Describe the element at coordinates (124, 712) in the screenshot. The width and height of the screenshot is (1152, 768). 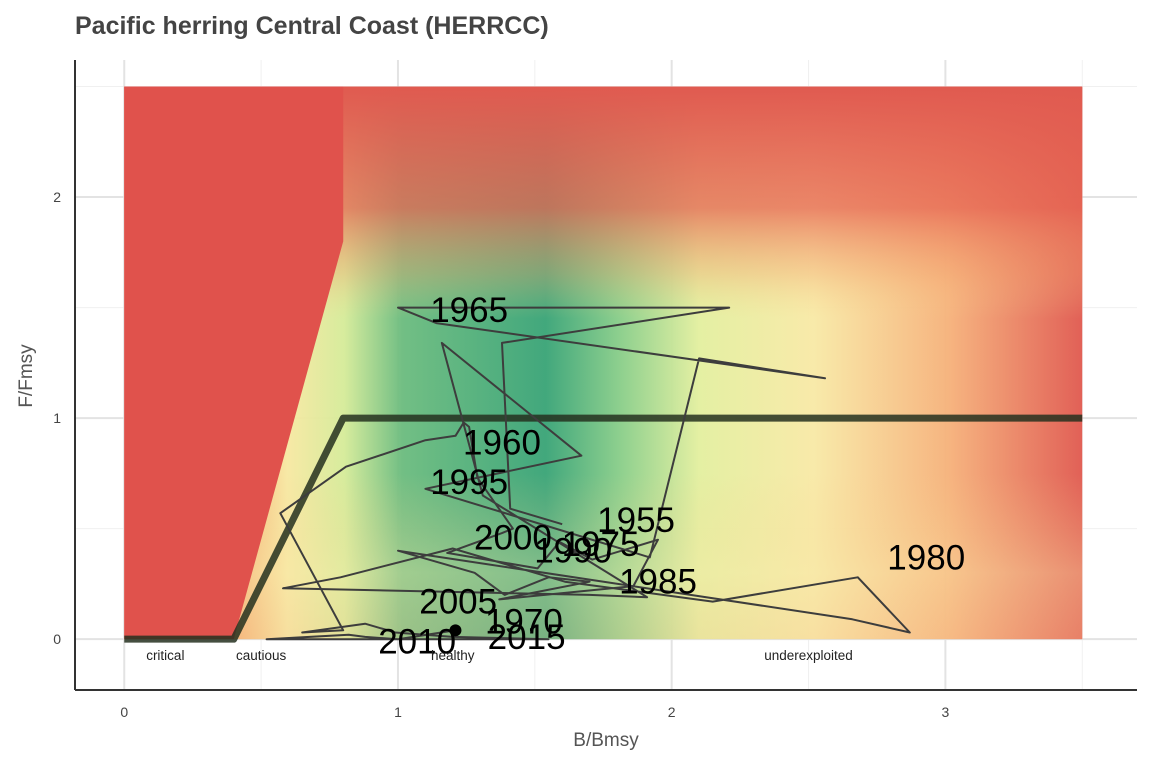
I see `x-tick-label: 0` at that location.